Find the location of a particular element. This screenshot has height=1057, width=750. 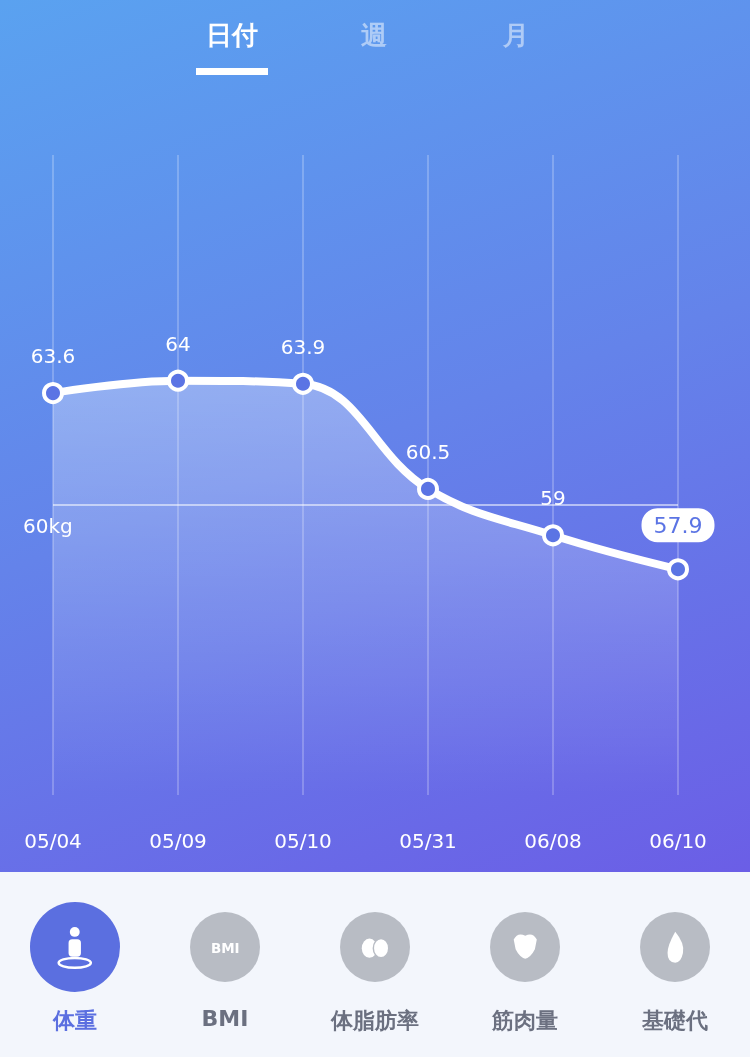

text: BMI is located at coordinates (225, 1018).